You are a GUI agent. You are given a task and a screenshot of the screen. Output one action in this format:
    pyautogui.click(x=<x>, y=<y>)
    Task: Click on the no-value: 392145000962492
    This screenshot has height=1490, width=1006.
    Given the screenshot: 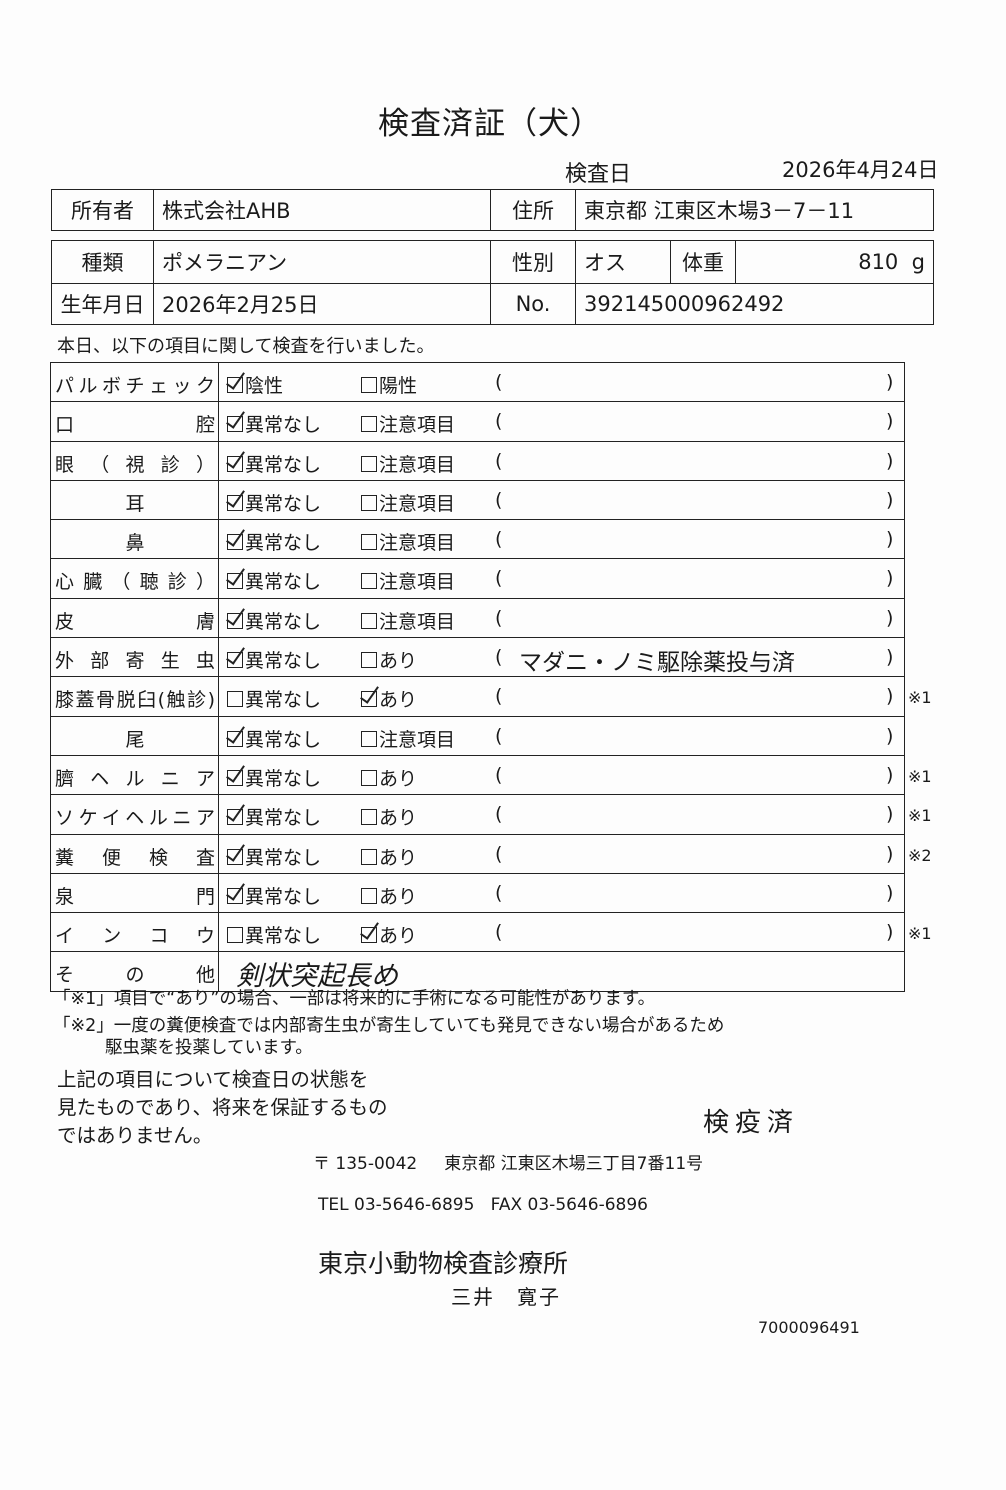 What is the action you would take?
    pyautogui.click(x=754, y=304)
    